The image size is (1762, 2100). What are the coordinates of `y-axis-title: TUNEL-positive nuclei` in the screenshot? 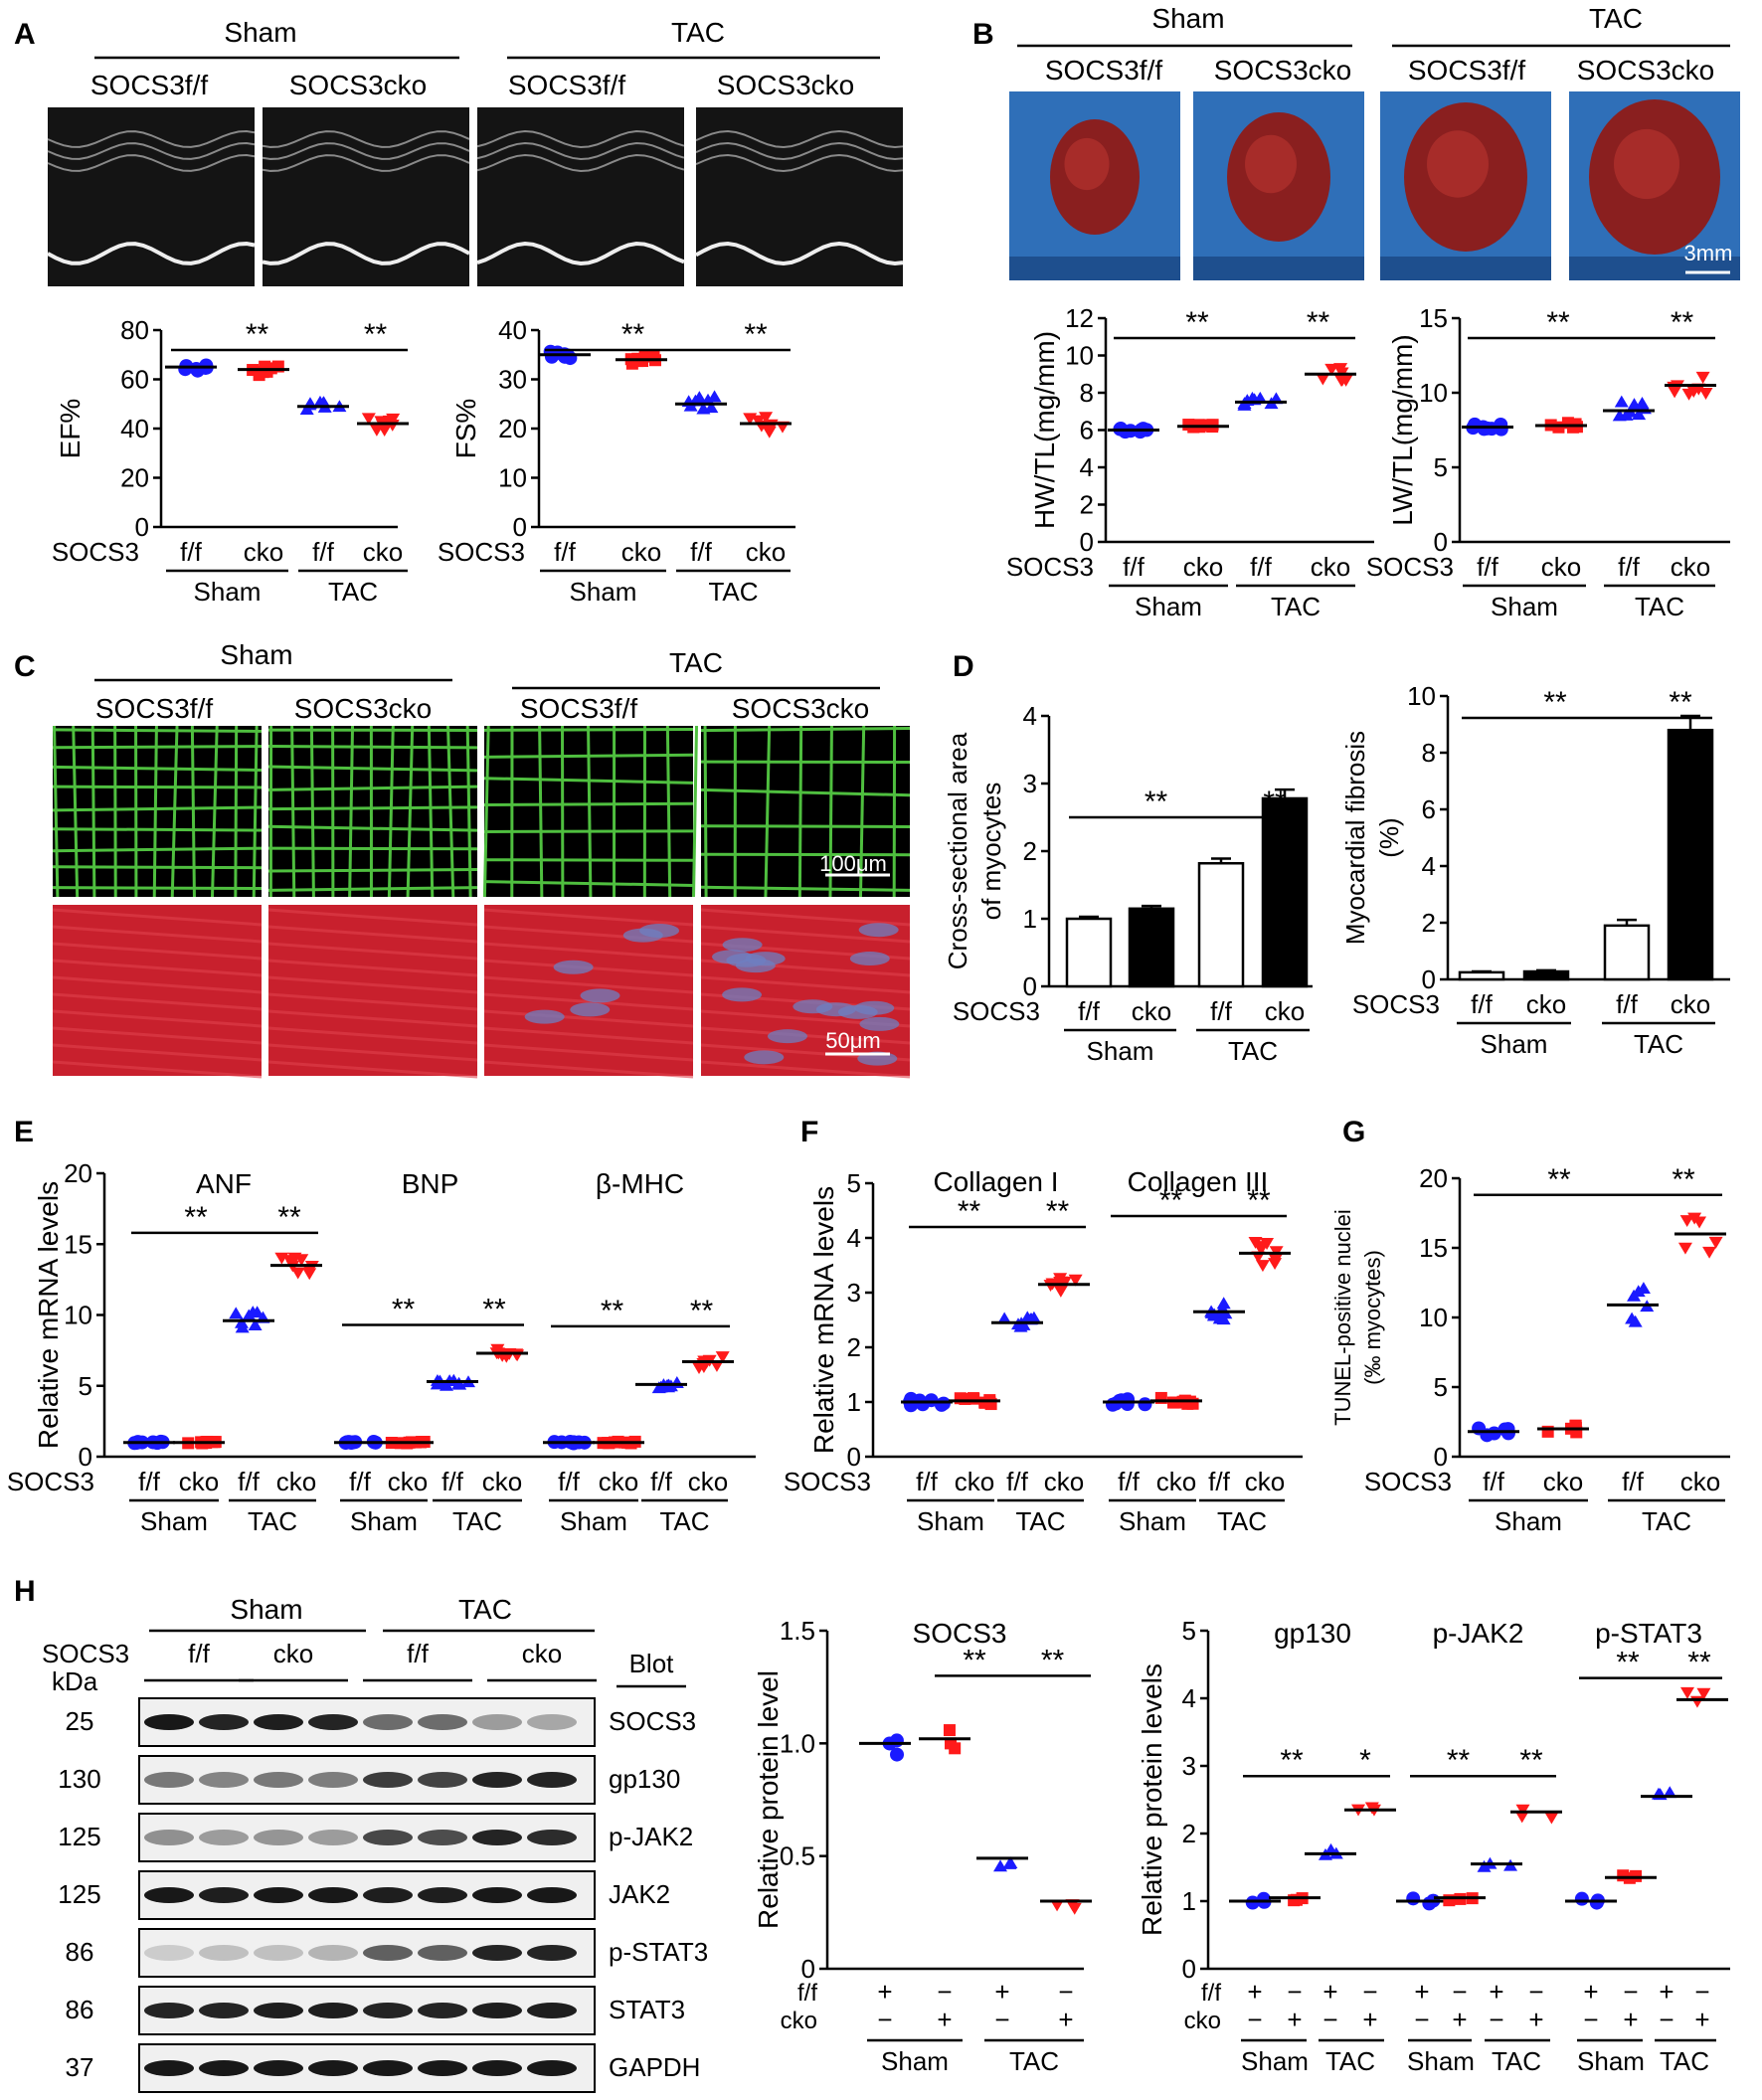 It's located at (1342, 1317).